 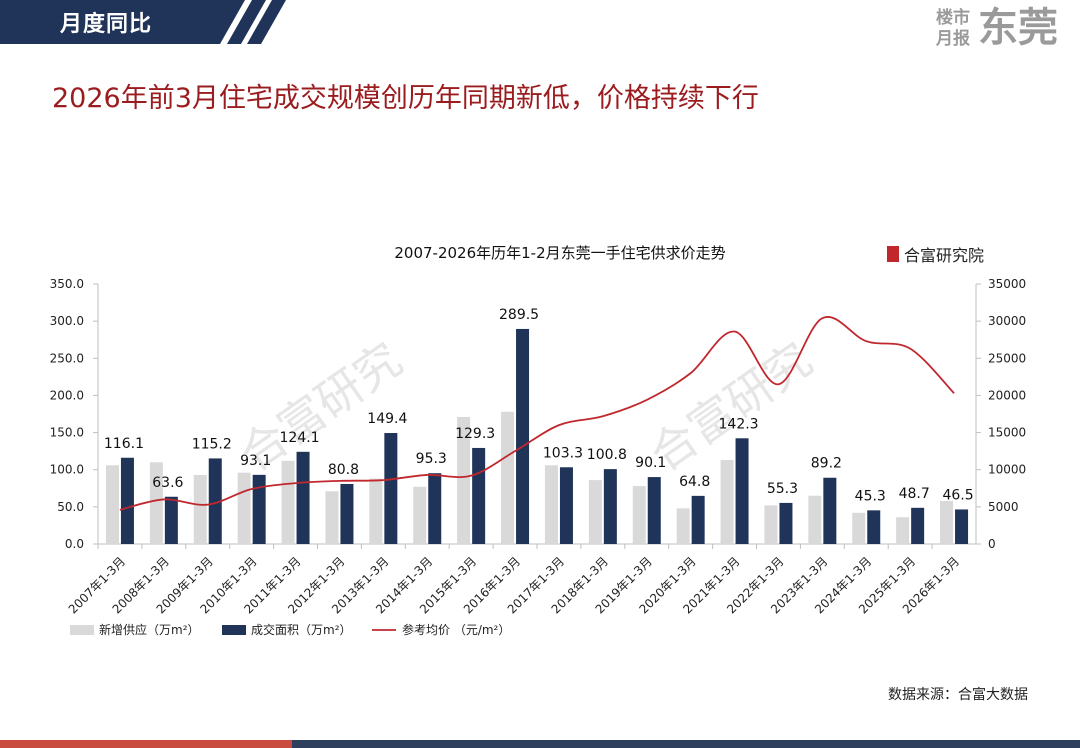 I want to click on deal-value-label: 142.3, so click(x=739, y=424).